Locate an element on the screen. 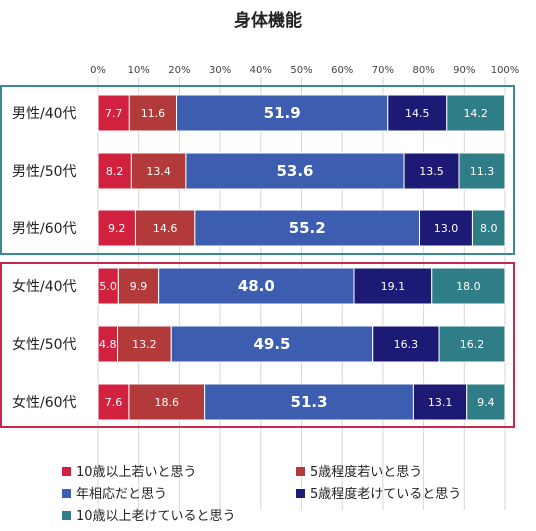  data-label: 9.4 is located at coordinates (486, 402).